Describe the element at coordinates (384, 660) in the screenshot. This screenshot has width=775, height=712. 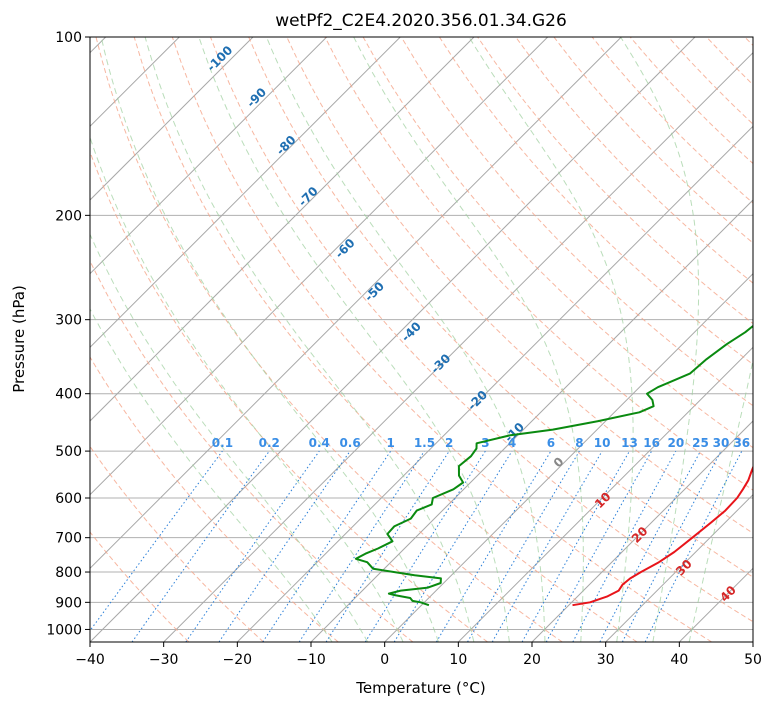
I see `x-tick-label: 0` at that location.